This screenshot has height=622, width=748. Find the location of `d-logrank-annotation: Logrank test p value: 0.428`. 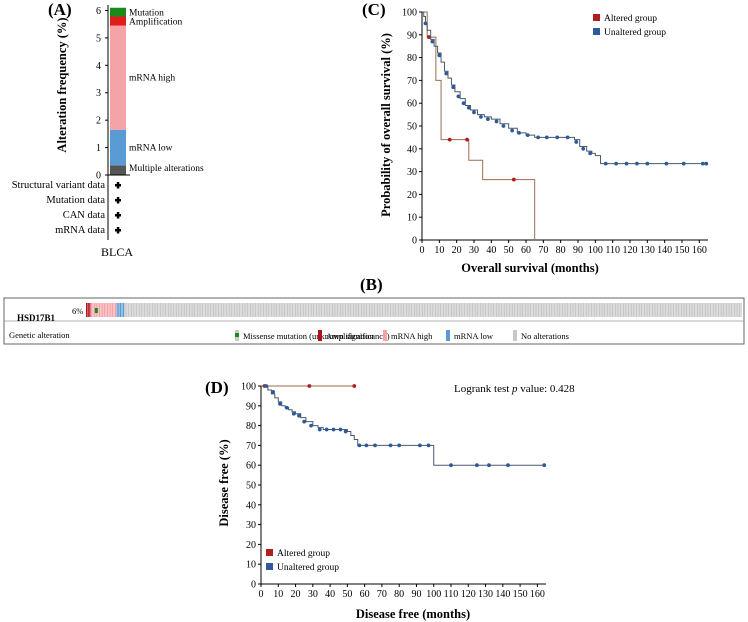

d-logrank-annotation: Logrank test p value: 0.428 is located at coordinates (514, 389).